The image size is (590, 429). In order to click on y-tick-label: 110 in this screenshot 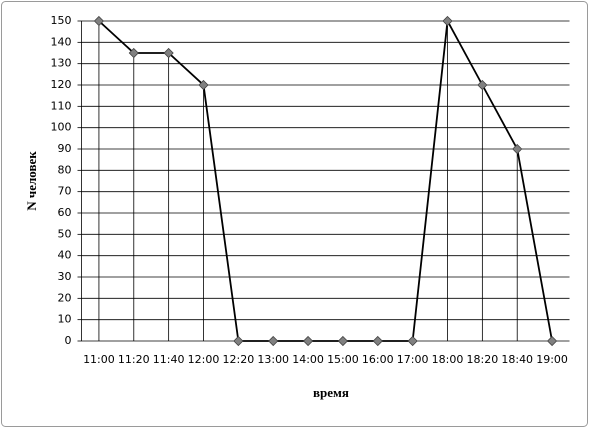, I will do `click(61, 105)`.